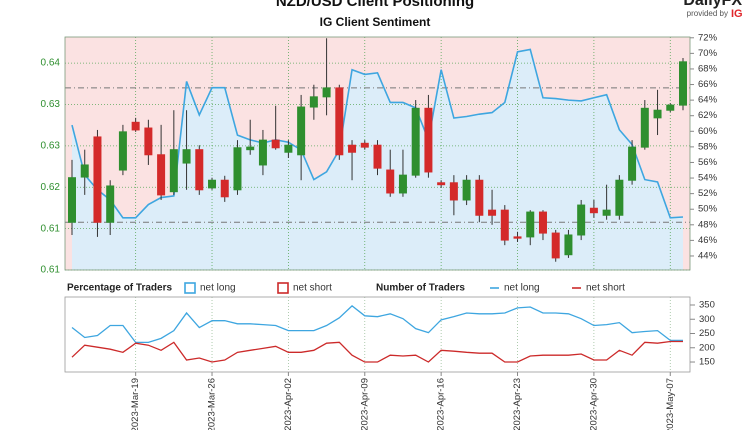 This screenshot has height=430, width=750. What do you see at coordinates (707, 319) in the screenshot?
I see `y-tick-label: 300` at bounding box center [707, 319].